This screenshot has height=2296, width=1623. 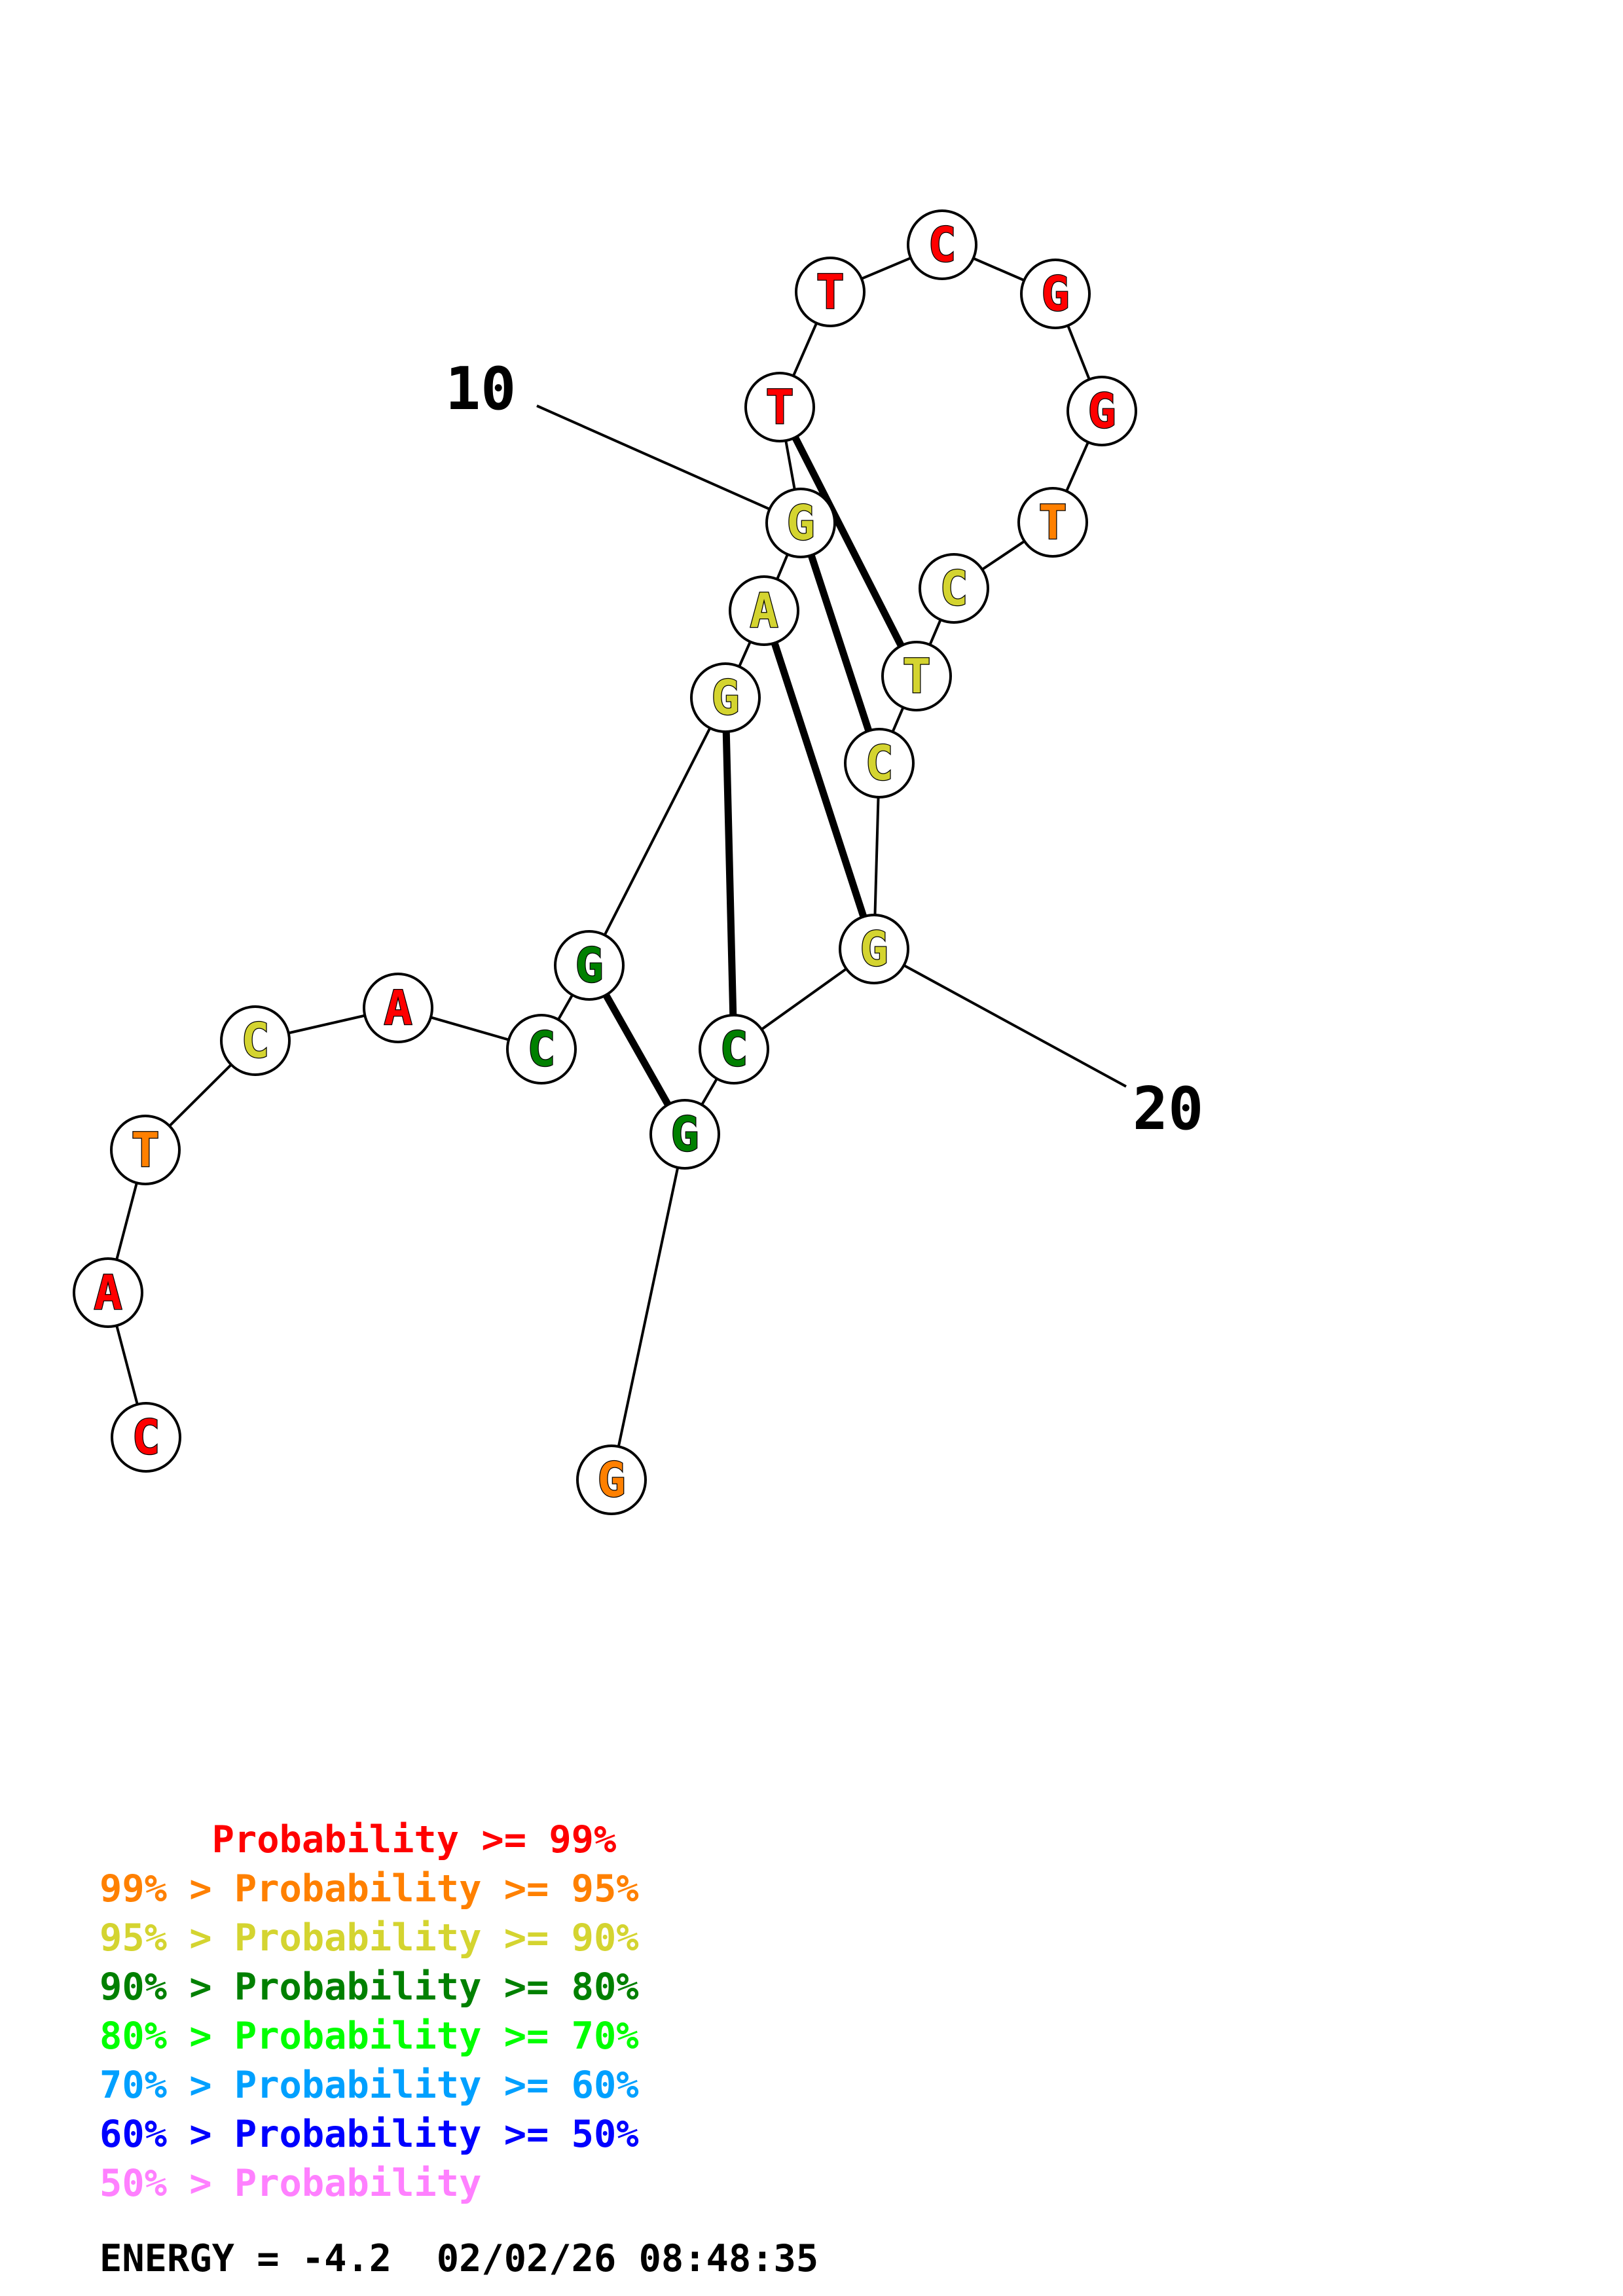 I want to click on legend-entry: 99% > Probability >= 95%, so click(x=369, y=1888).